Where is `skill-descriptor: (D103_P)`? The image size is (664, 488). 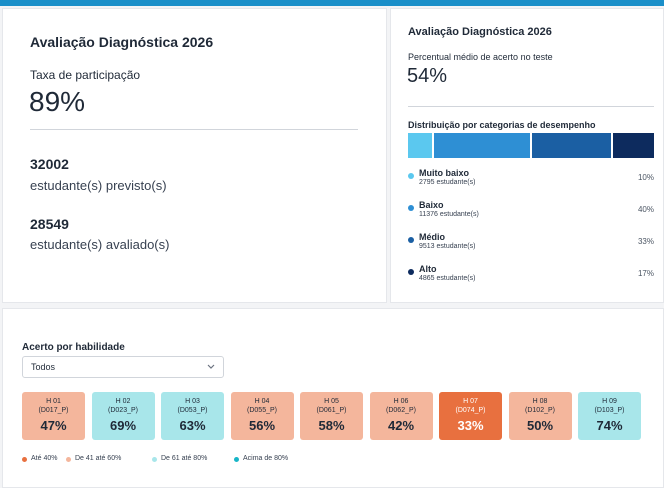 skill-descriptor: (D103_P) is located at coordinates (609, 410).